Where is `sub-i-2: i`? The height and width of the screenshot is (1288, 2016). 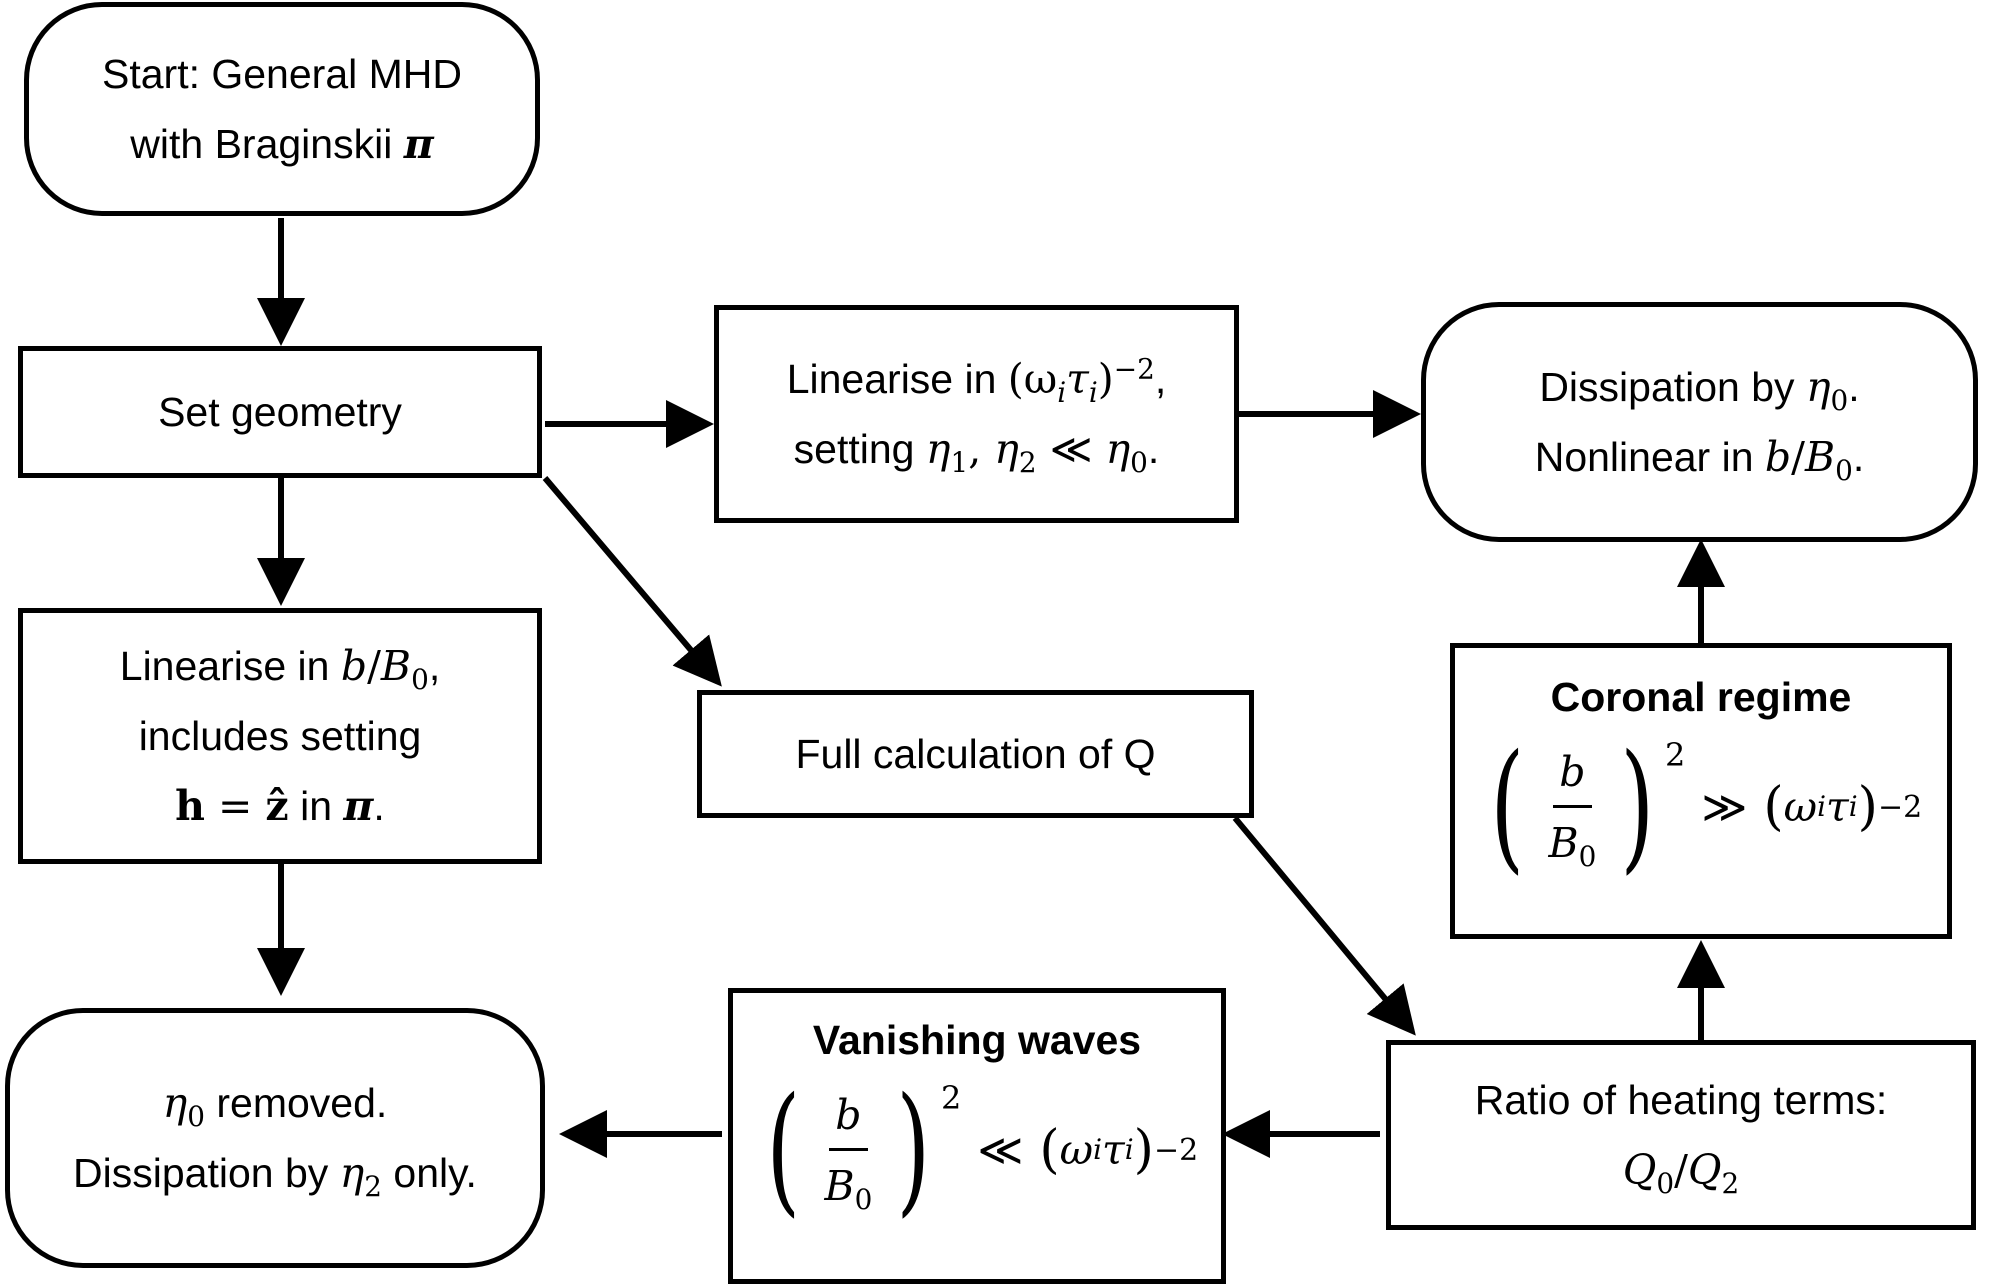
sub-i-2: i is located at coordinates (1093, 393).